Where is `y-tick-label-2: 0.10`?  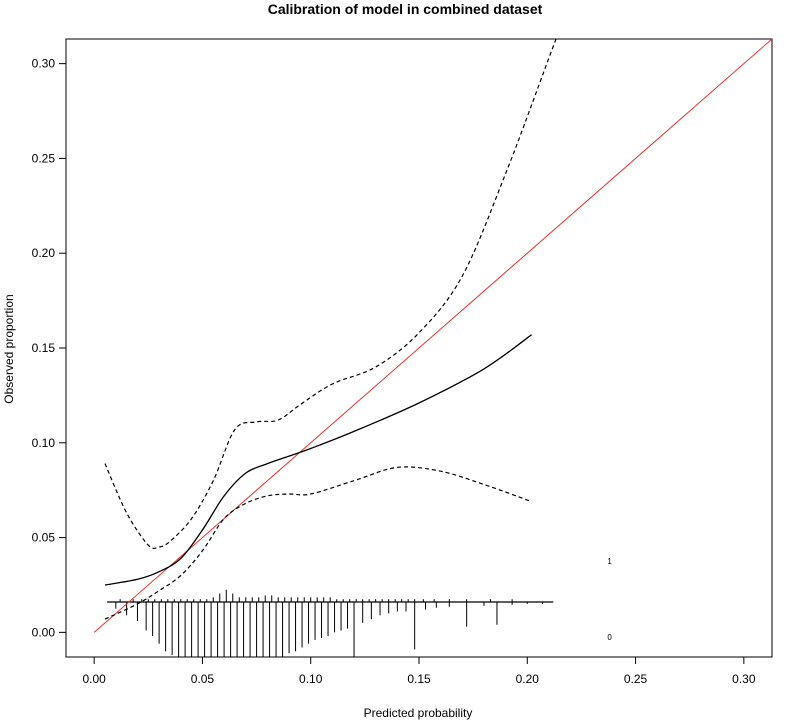 y-tick-label-2: 0.10 is located at coordinates (44, 443).